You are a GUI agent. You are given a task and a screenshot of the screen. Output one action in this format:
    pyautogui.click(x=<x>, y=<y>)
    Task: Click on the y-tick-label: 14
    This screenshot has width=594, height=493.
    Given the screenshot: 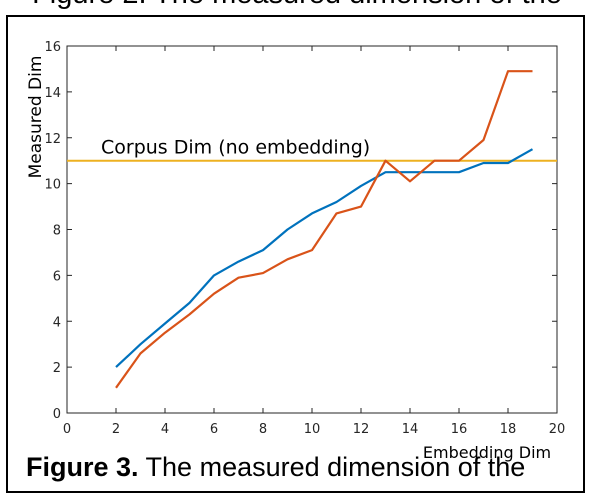 What is the action you would take?
    pyautogui.click(x=52, y=93)
    